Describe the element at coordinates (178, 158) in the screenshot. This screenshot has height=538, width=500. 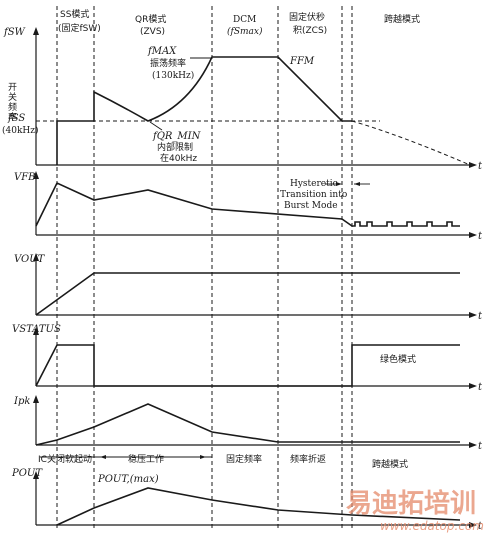
I see `panel1-fqr-cn2: 在40kHz` at that location.